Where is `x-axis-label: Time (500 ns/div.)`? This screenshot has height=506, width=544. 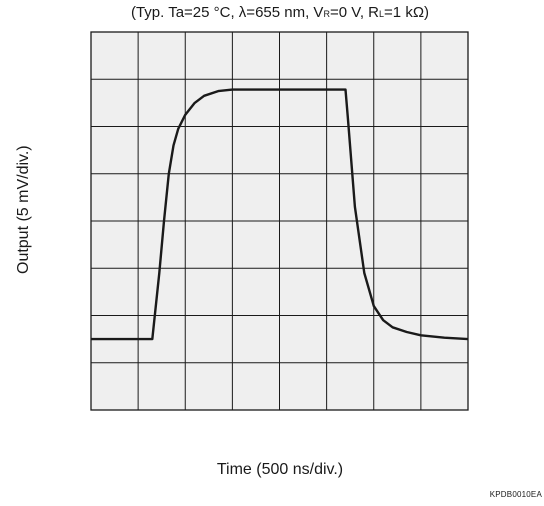
x-axis-label: Time (500 ns/div.) is located at coordinates (280, 469).